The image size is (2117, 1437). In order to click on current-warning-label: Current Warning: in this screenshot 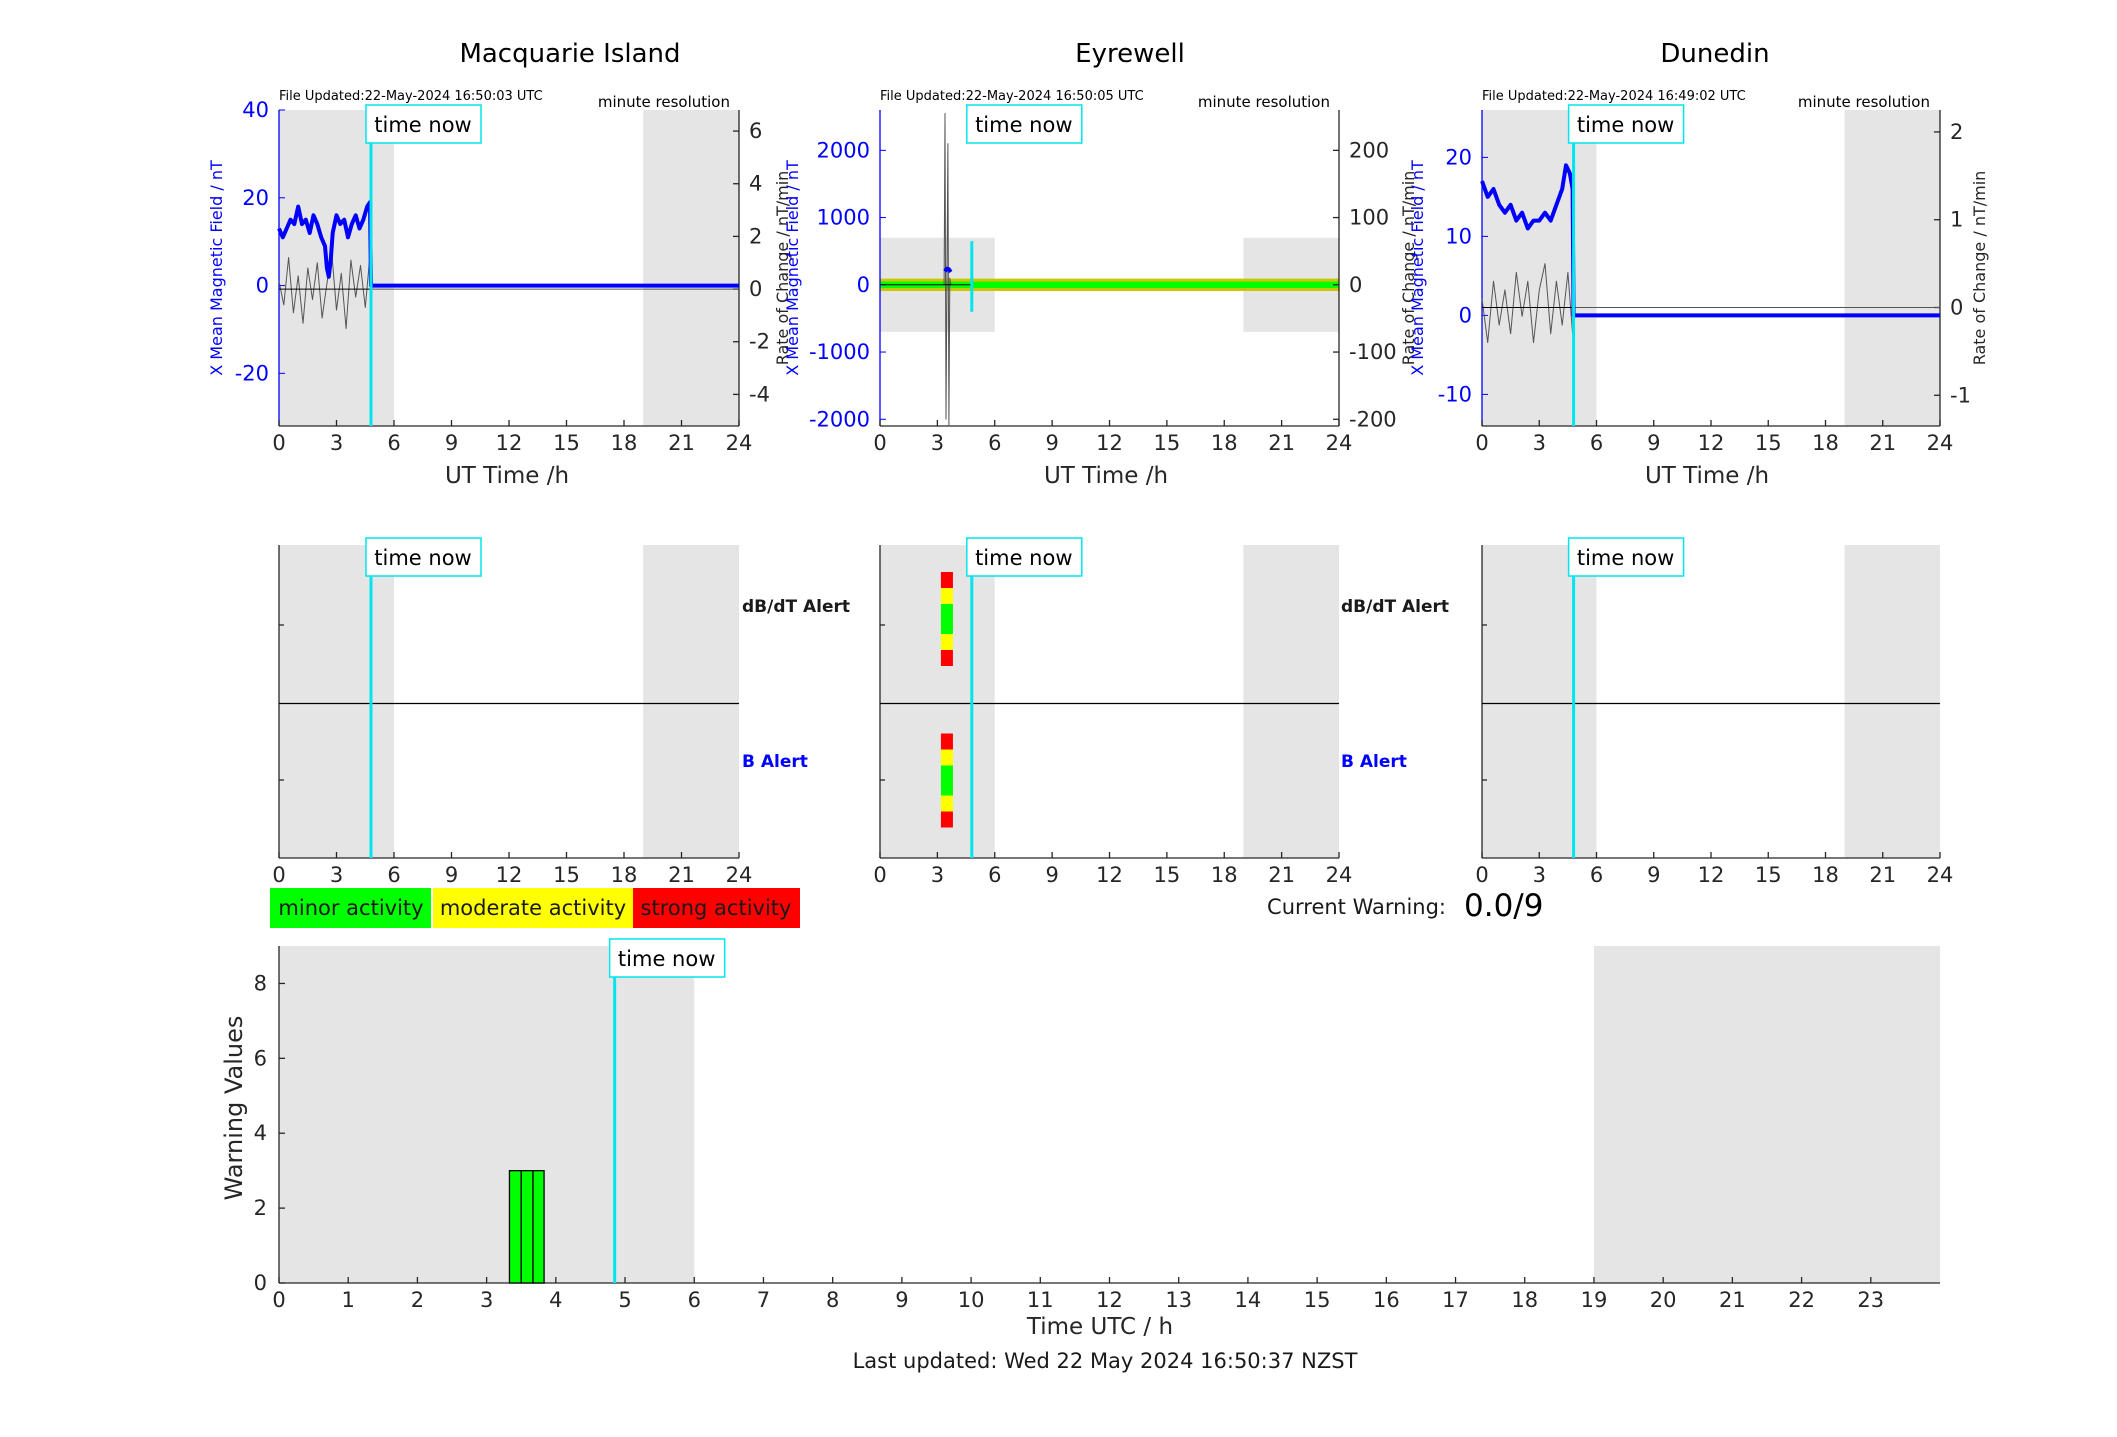, I will do `click(1356, 907)`.